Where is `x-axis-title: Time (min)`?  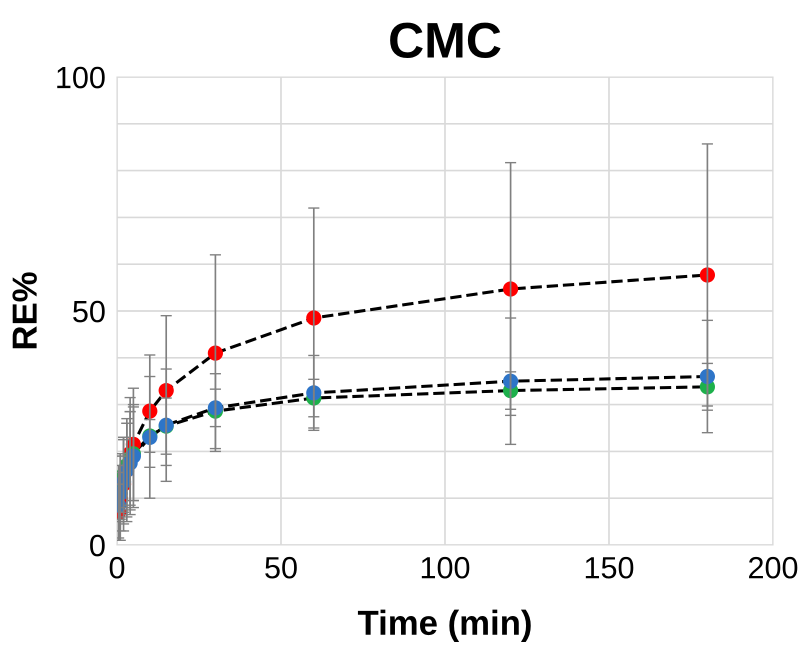 x-axis-title: Time (min) is located at coordinates (444, 626).